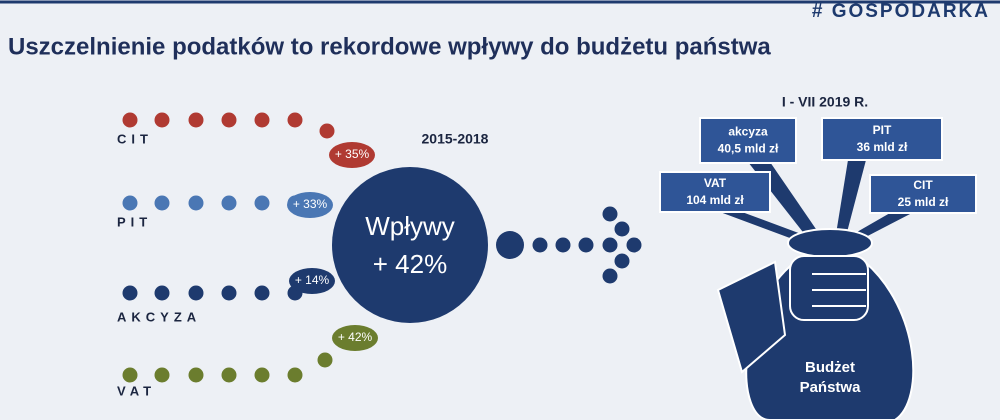 The width and height of the screenshot is (1000, 420). What do you see at coordinates (882, 130) in the screenshot?
I see `tax-name: PIT` at bounding box center [882, 130].